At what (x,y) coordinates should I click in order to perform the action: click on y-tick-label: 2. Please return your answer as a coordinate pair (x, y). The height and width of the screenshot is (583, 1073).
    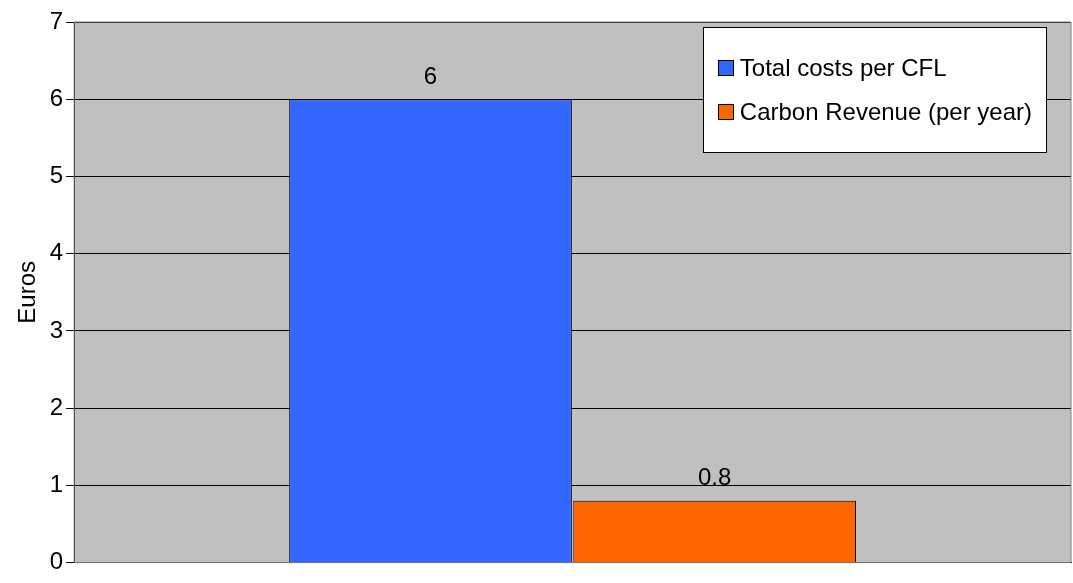
    Looking at the image, I should click on (56, 406).